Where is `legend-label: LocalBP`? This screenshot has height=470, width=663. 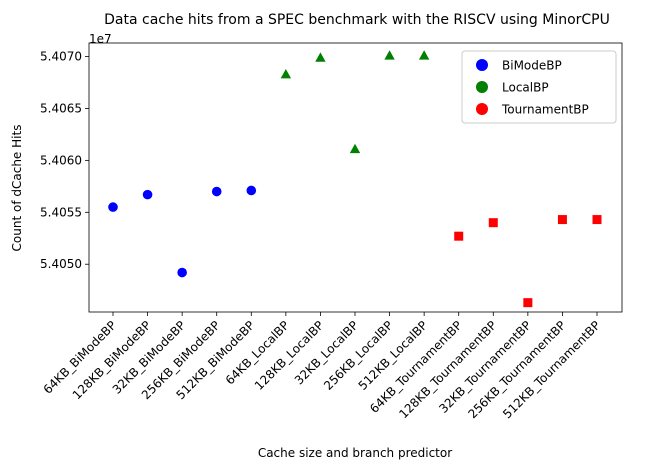 legend-label: LocalBP is located at coordinates (525, 88).